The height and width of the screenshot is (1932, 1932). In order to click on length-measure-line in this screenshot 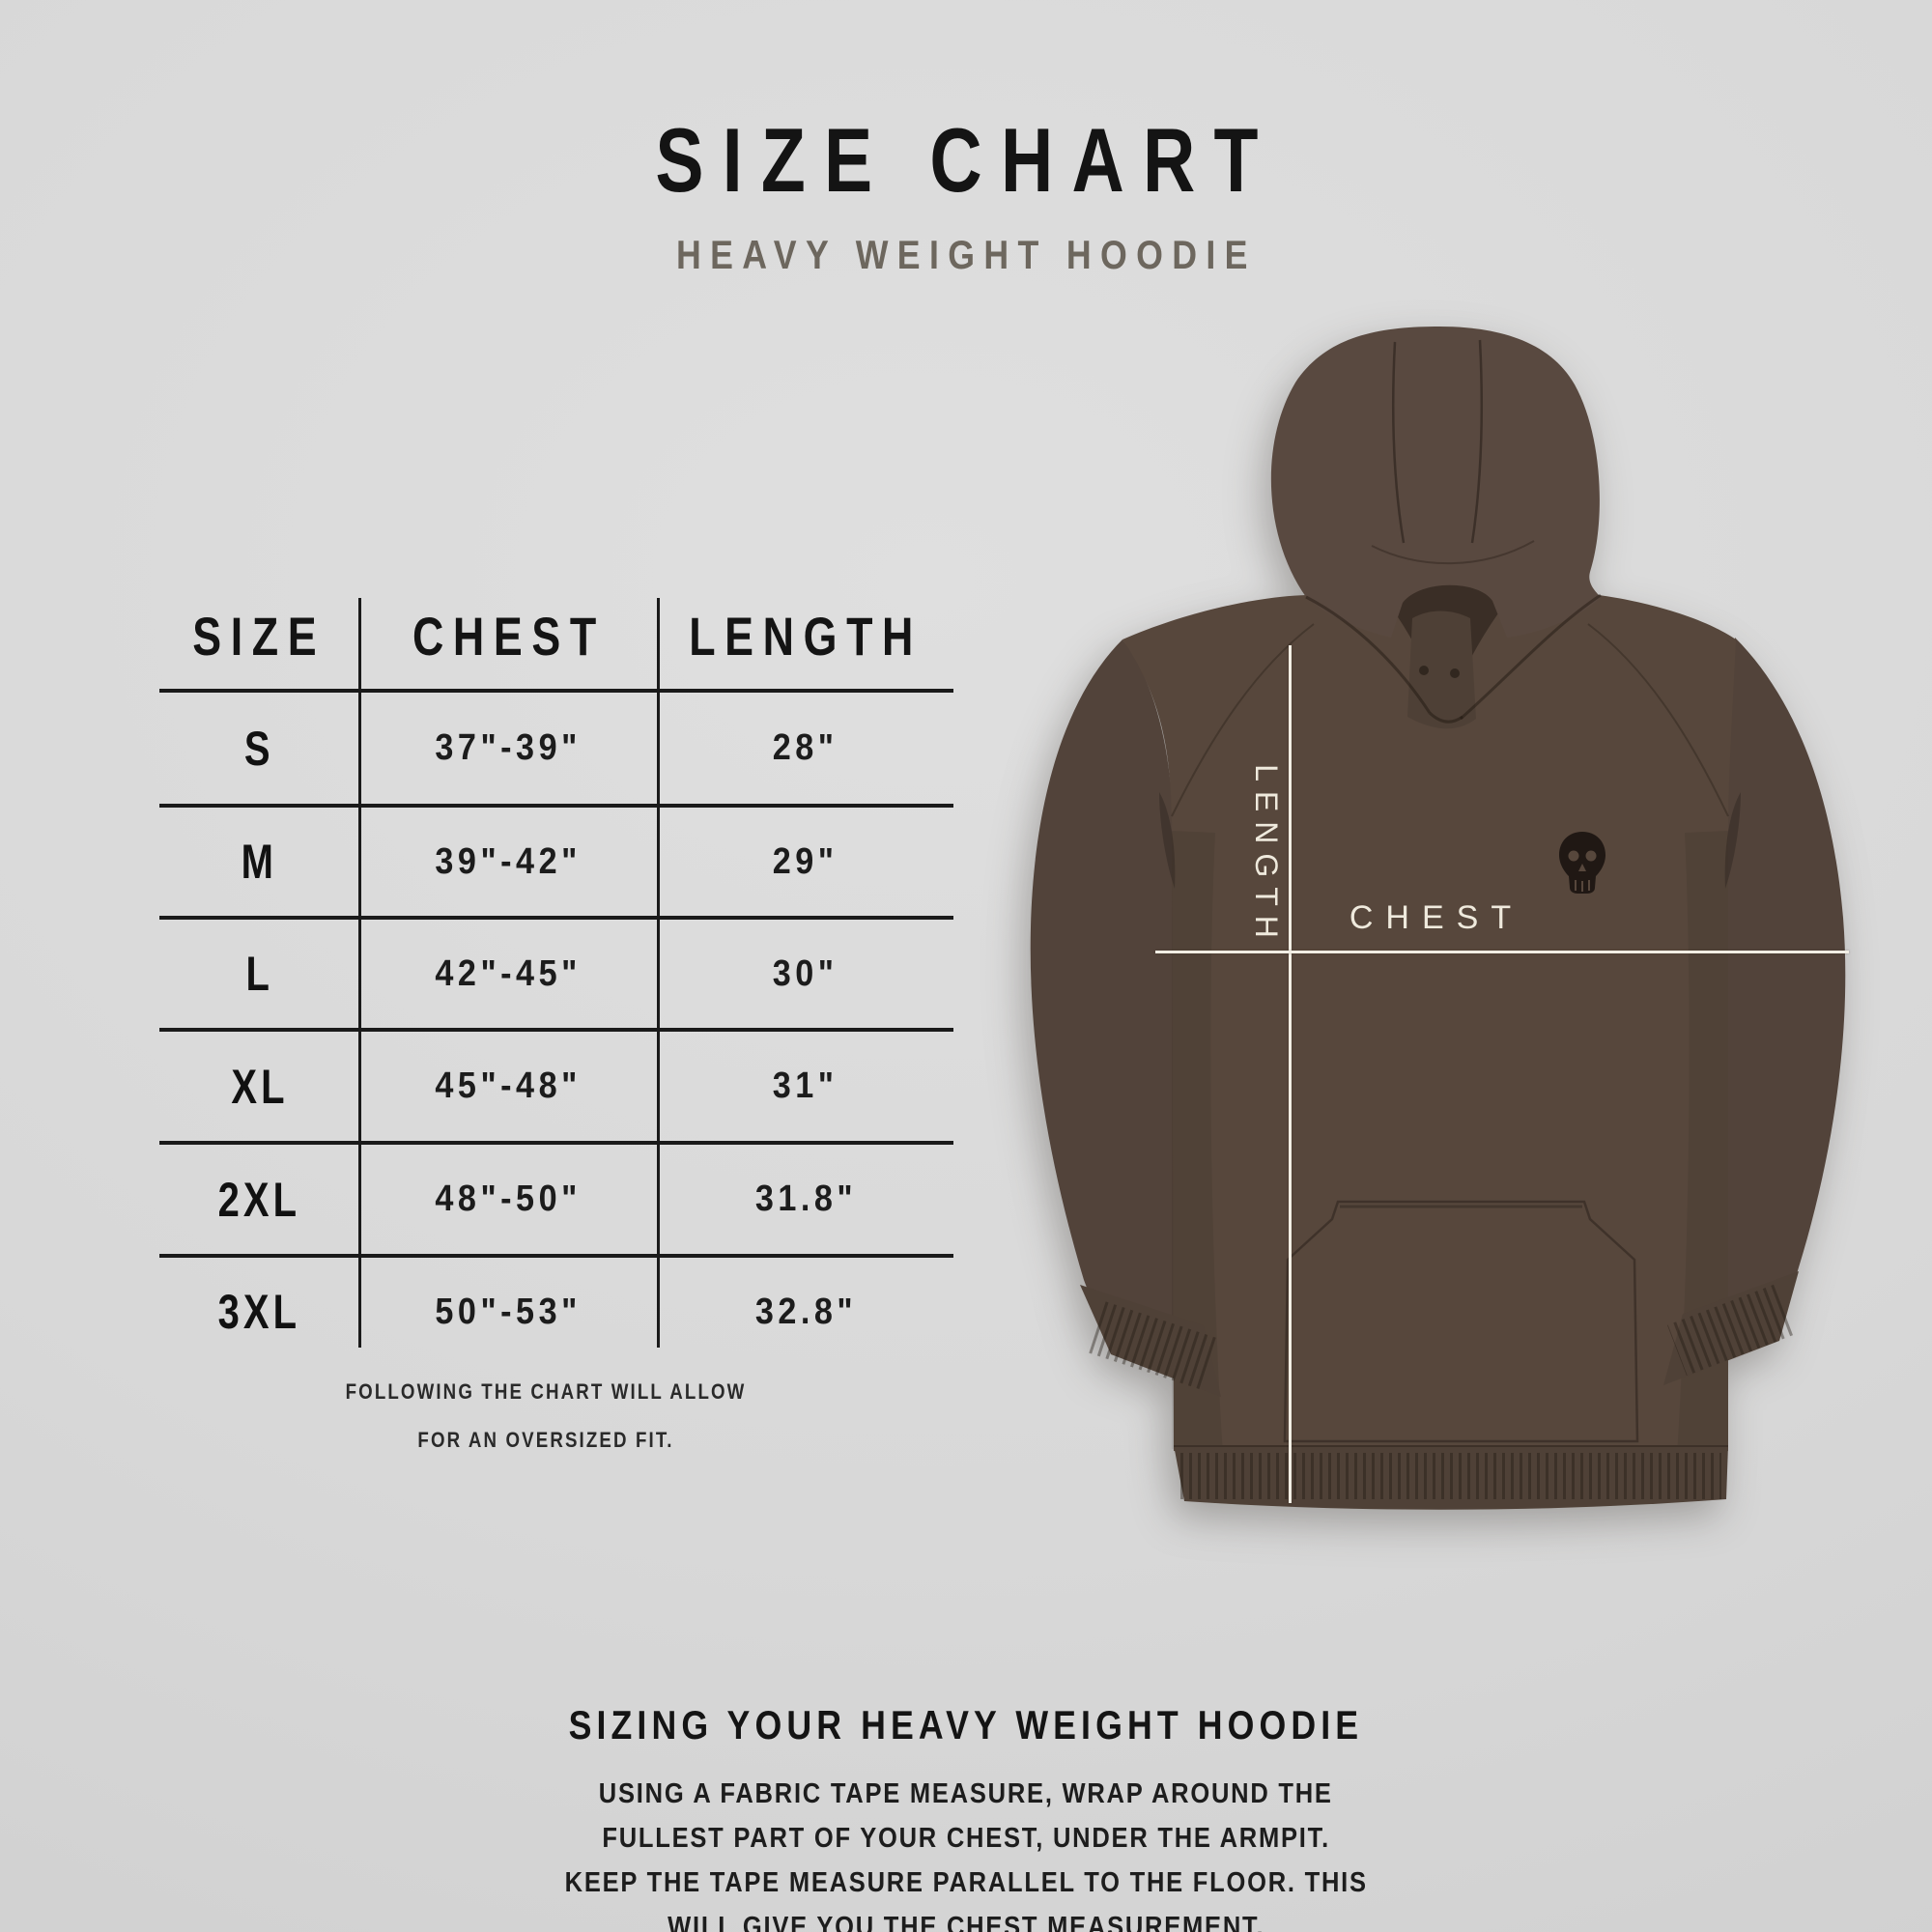, I will do `click(1290, 1074)`.